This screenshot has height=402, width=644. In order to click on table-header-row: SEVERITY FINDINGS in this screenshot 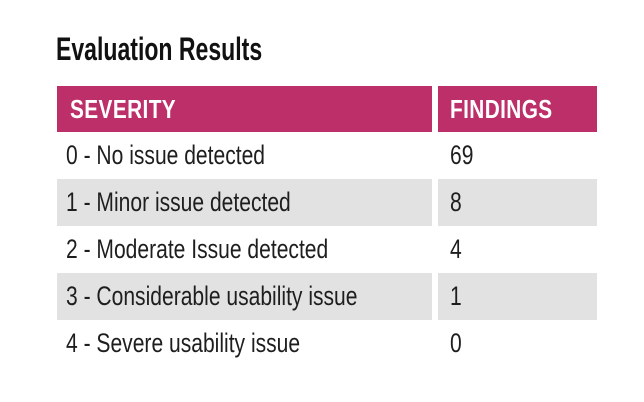, I will do `click(327, 109)`.